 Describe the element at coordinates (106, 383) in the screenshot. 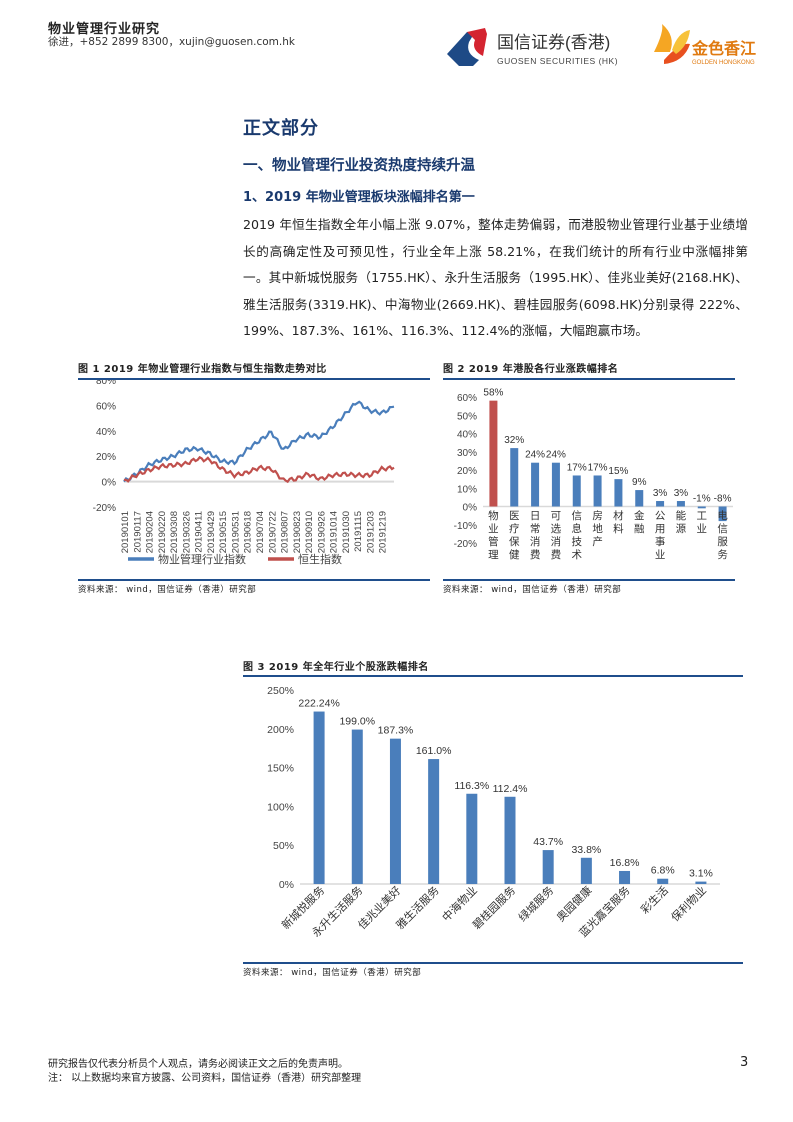

I see `y-tick-label: 80%` at that location.